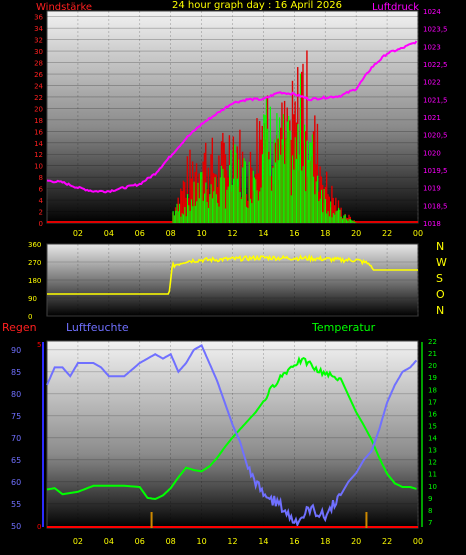  I want to click on temperature-tick-label: 17, so click(432, 402).